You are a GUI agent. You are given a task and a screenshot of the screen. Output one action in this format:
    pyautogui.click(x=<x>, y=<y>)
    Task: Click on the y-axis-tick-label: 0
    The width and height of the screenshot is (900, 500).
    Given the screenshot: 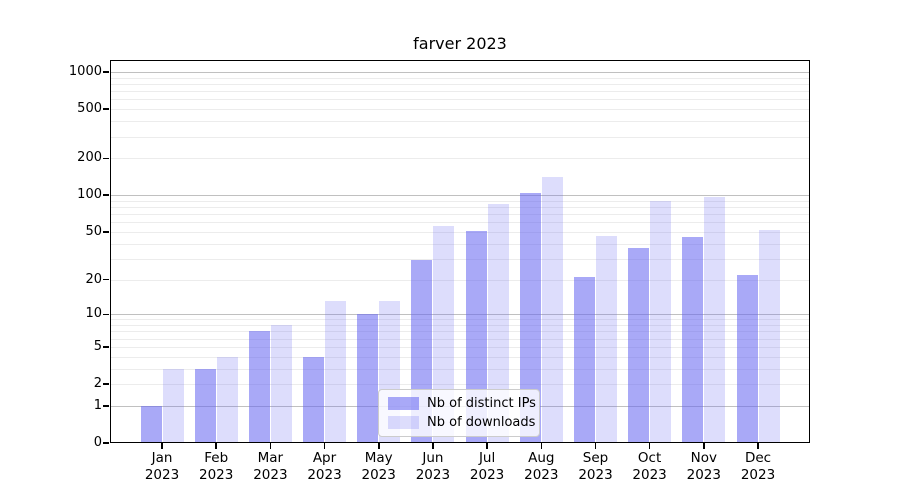 What is the action you would take?
    pyautogui.click(x=97, y=442)
    